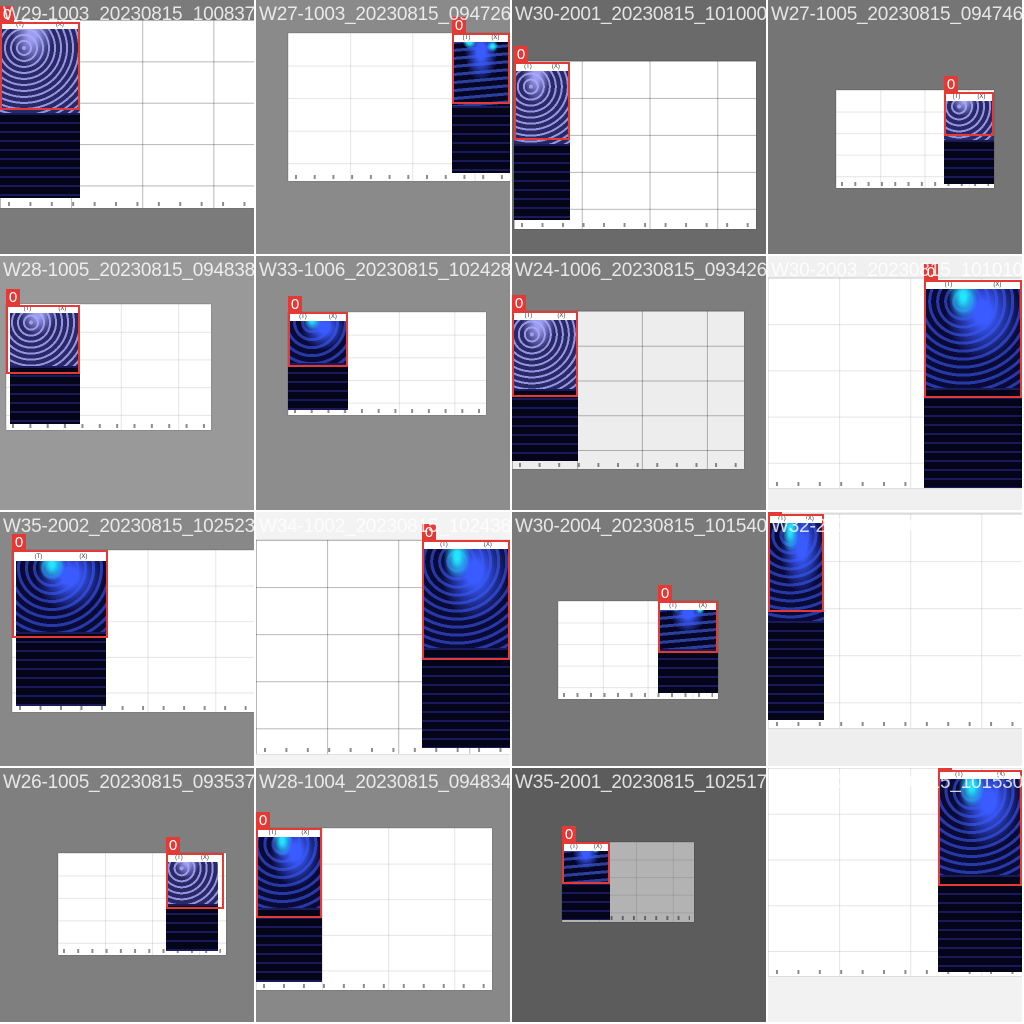  Describe the element at coordinates (383, 383) in the screenshot. I see `image-tile: (T) (X) 0 W33-1006_20230815_102428.png` at that location.